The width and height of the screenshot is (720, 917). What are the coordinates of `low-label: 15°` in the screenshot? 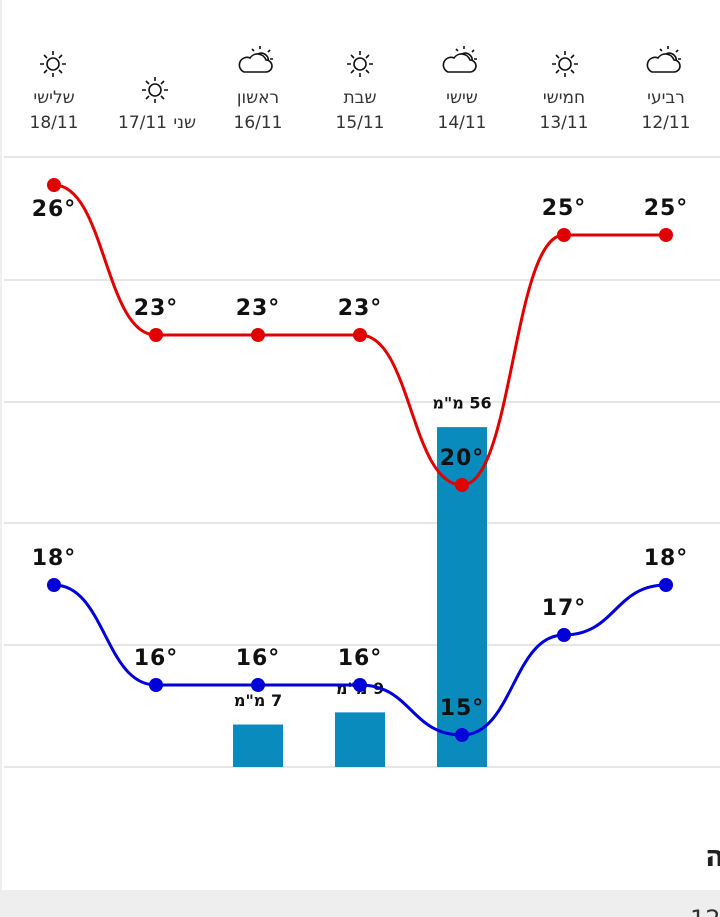 It's located at (462, 708).